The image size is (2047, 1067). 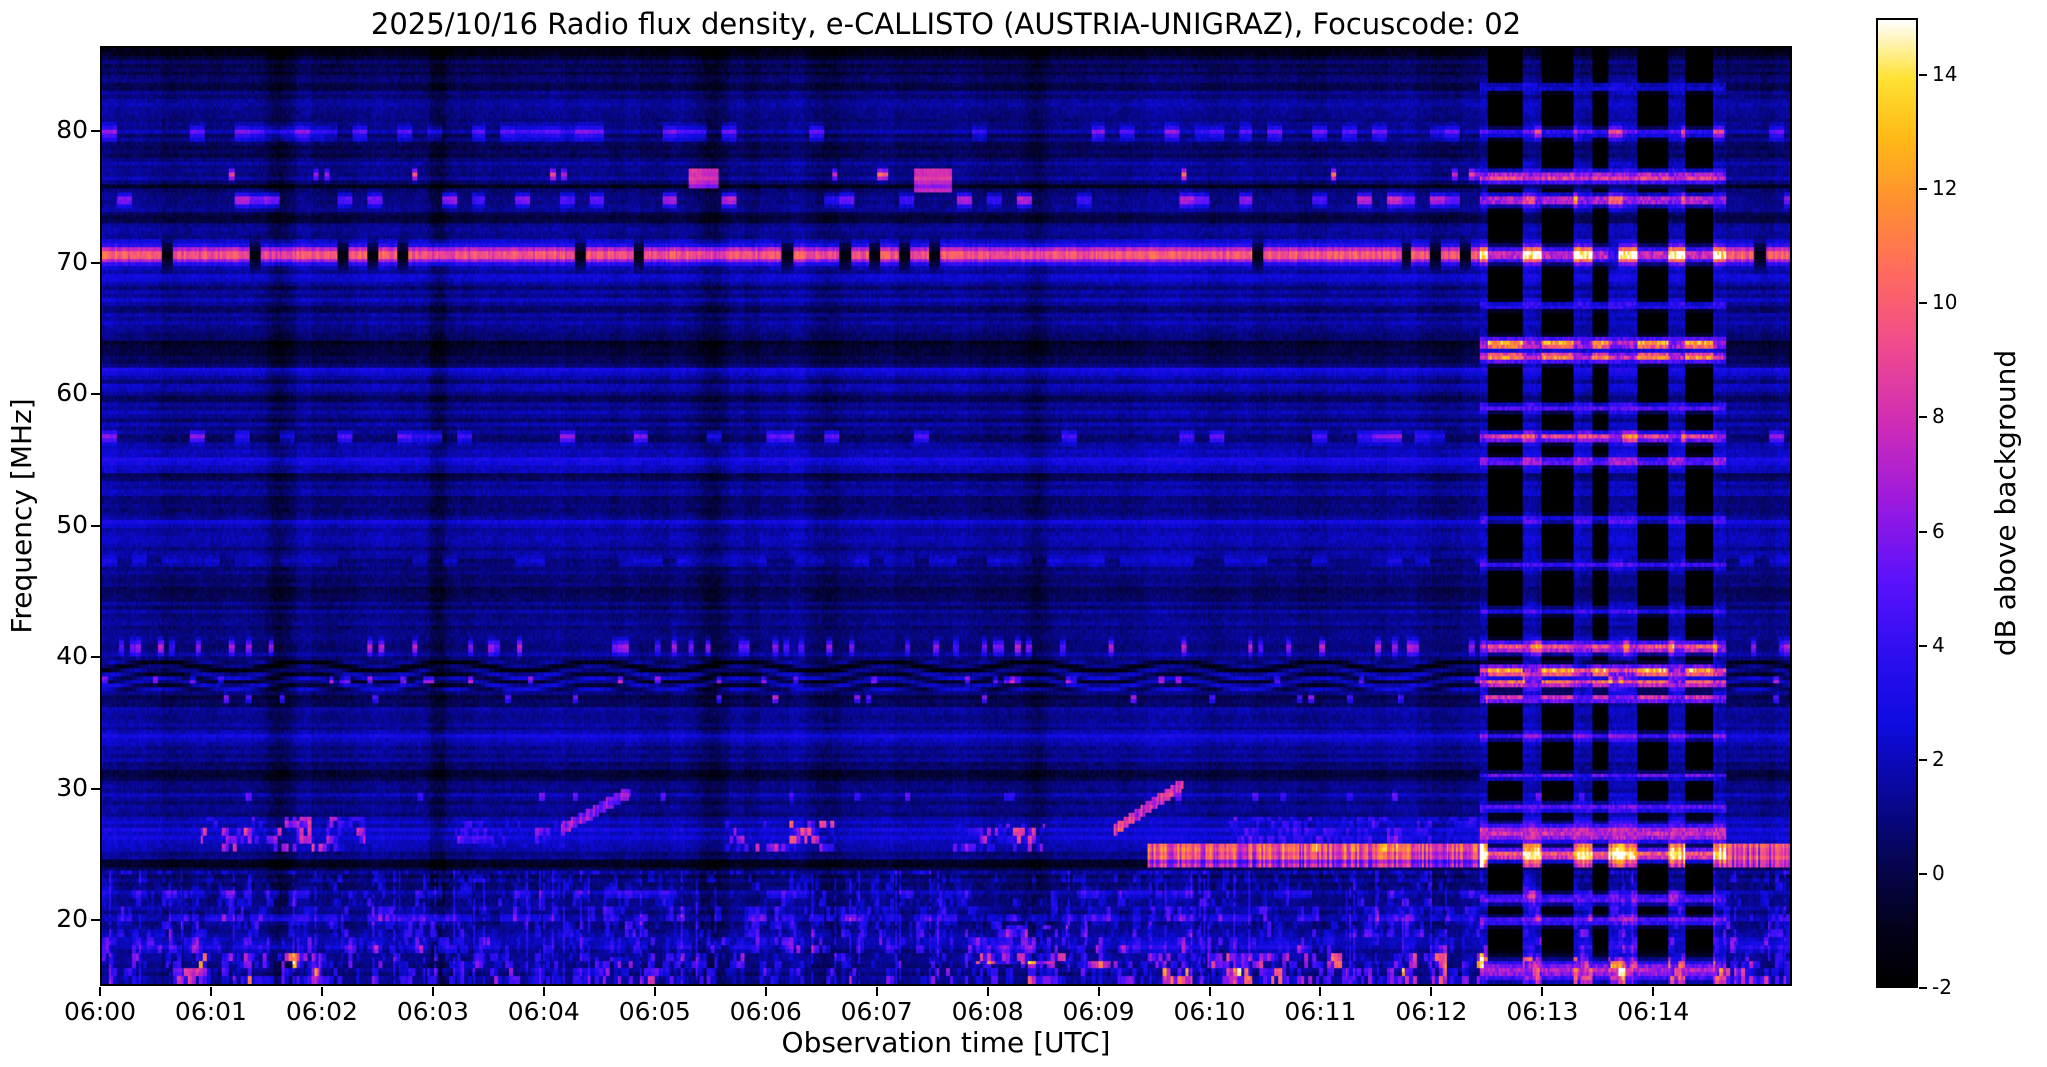 I want to click on x-tick-label: 06:09, so click(x=1098, y=1011).